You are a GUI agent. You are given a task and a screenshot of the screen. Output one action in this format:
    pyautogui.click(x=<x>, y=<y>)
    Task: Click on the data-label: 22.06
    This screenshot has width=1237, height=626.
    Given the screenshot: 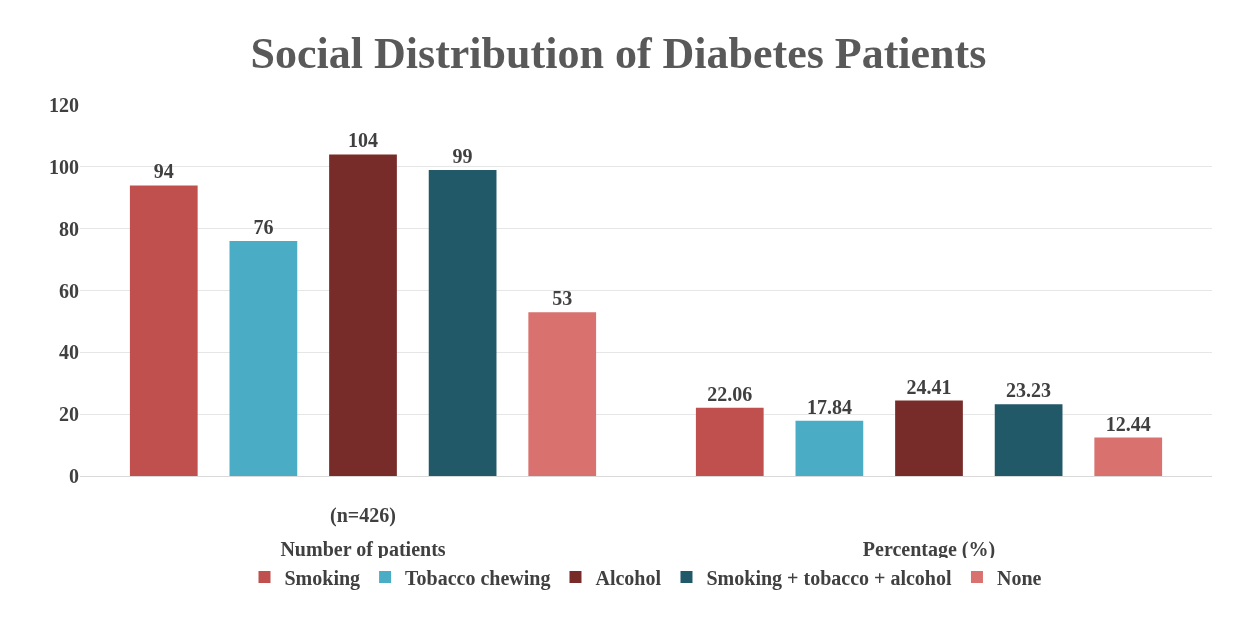 What is the action you would take?
    pyautogui.click(x=730, y=393)
    